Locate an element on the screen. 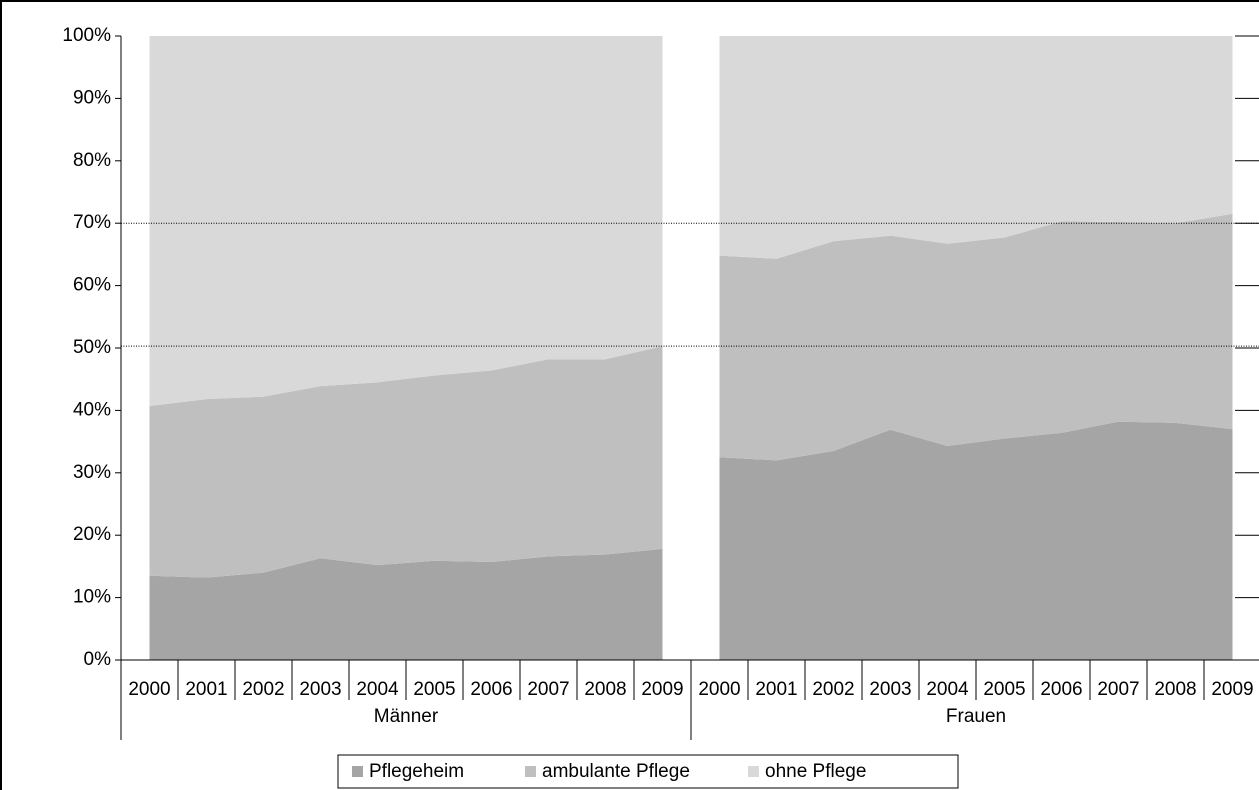  y-tick-label: 0% is located at coordinates (98, 659).